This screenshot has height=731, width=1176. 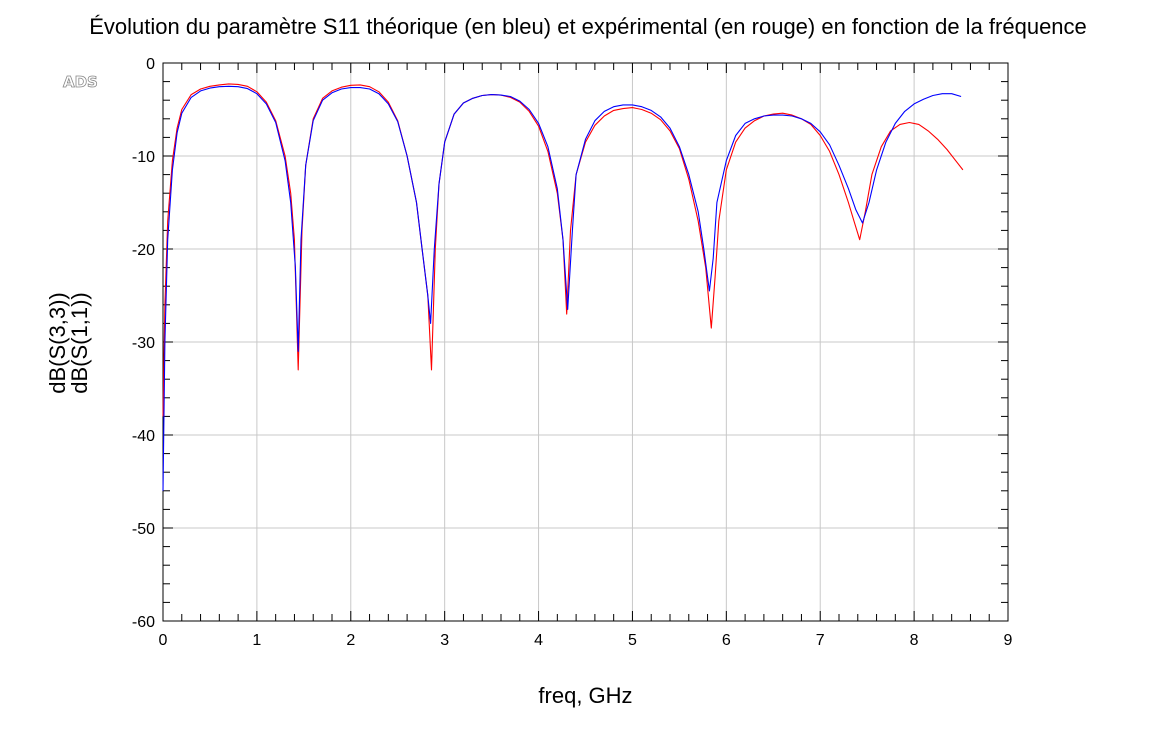 I want to click on y-tick-labels: 0 -10 -20 -30 -40 -50 -60, so click(x=143, y=343).